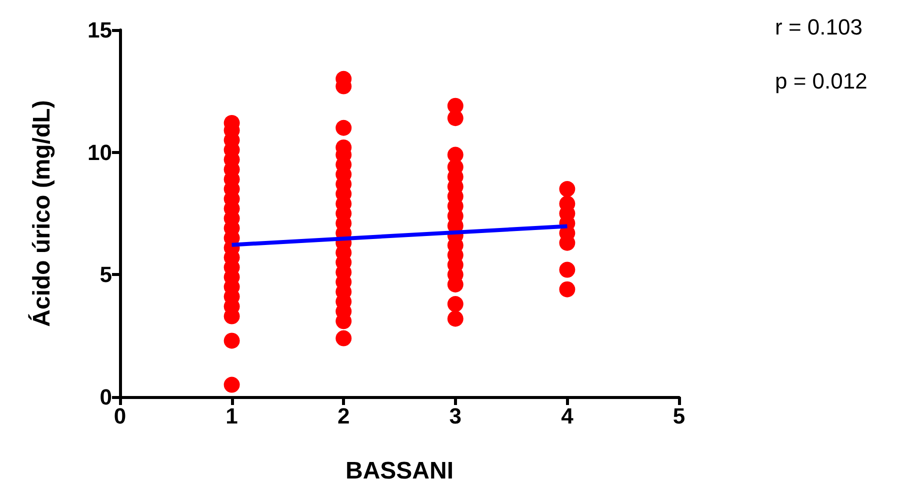  Describe the element at coordinates (399, 471) in the screenshot. I see `x-axis-title: BASSANI` at that location.